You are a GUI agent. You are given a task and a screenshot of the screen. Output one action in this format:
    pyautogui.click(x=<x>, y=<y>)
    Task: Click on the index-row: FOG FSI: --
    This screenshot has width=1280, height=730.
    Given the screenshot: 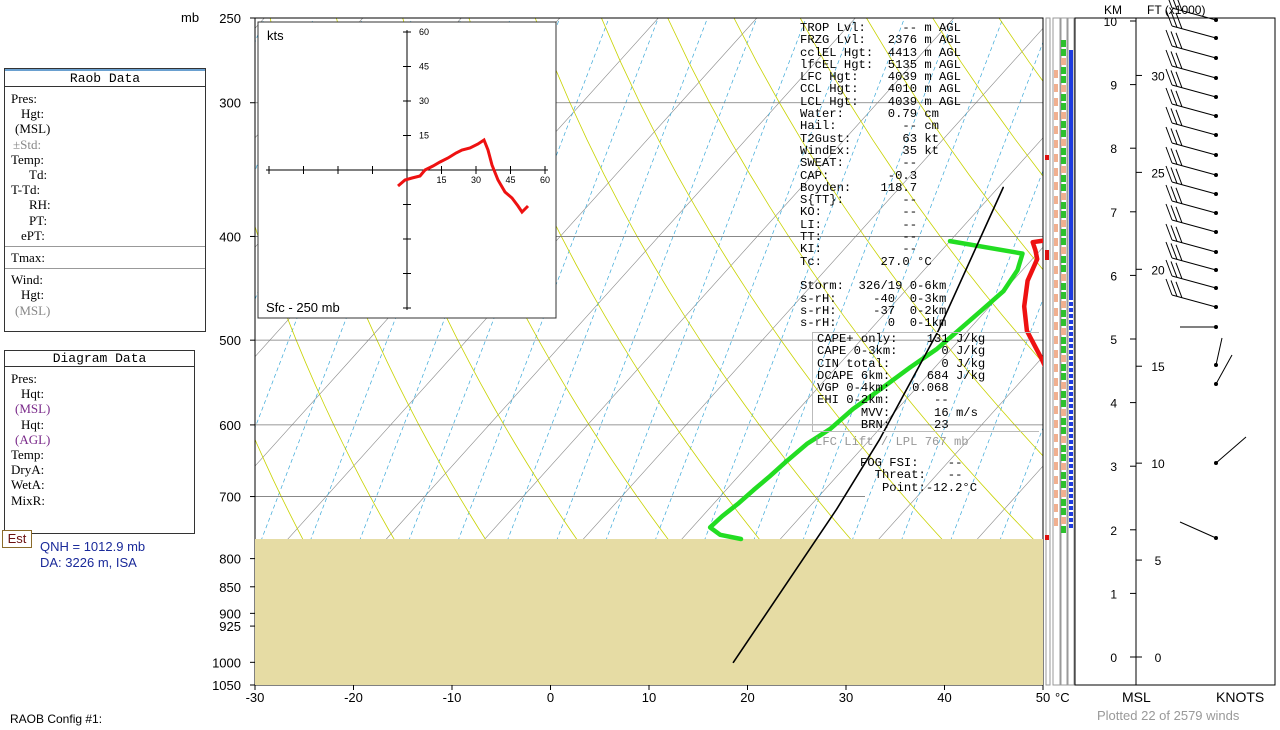 What is the action you would take?
    pyautogui.click(x=911, y=463)
    